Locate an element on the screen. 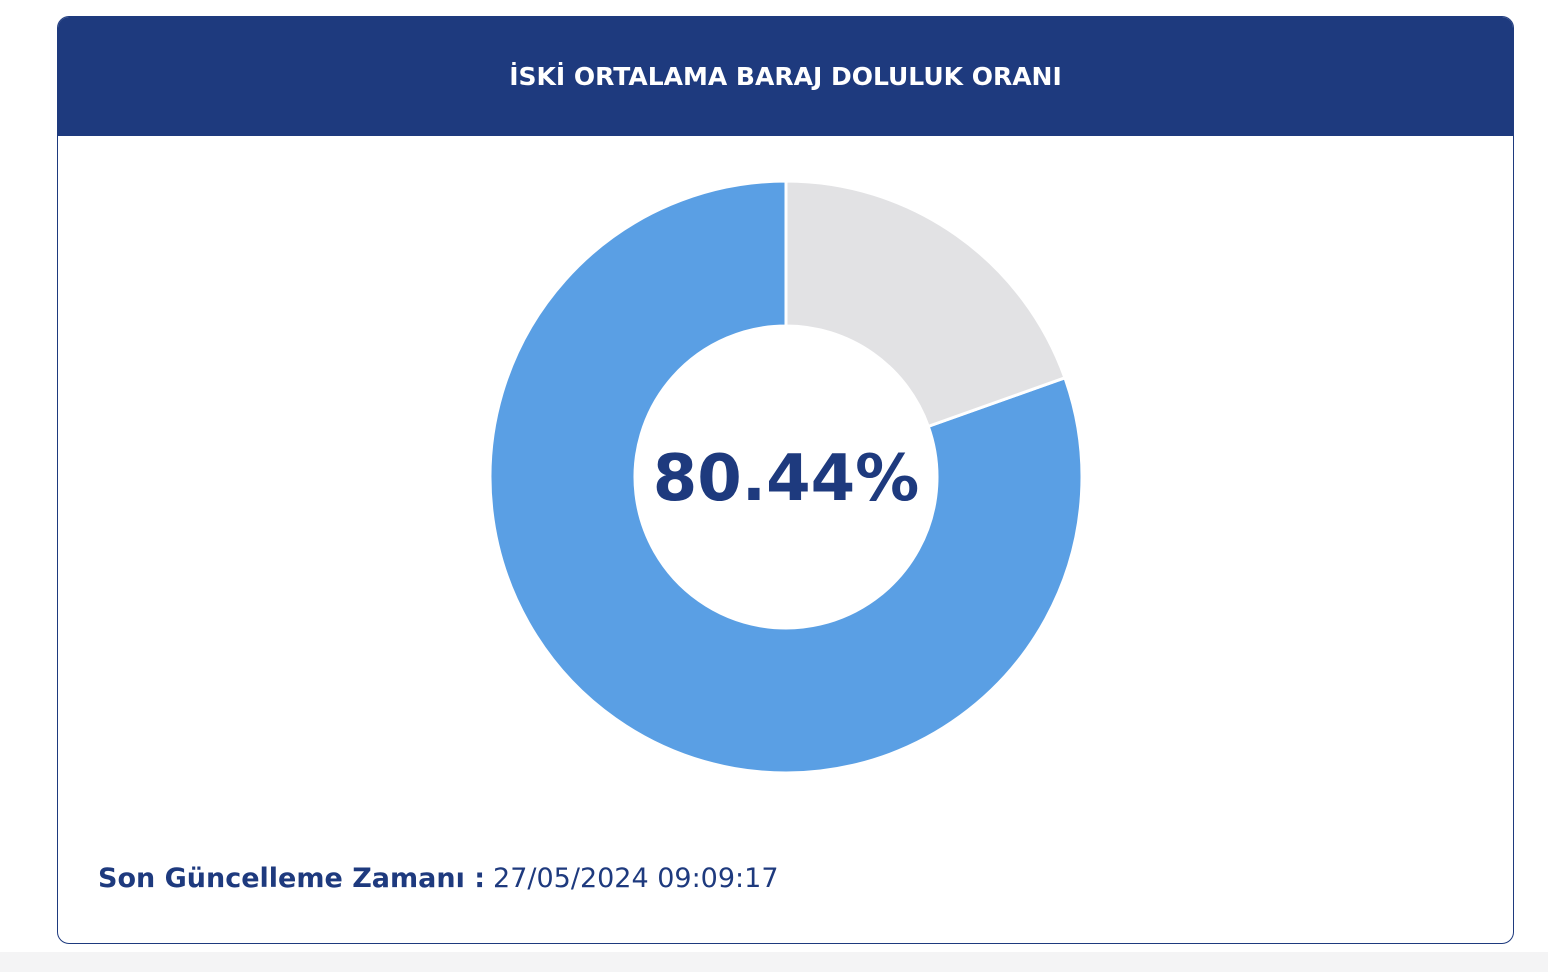  update-time: 27/05/2024 09:09:17 is located at coordinates (636, 878).